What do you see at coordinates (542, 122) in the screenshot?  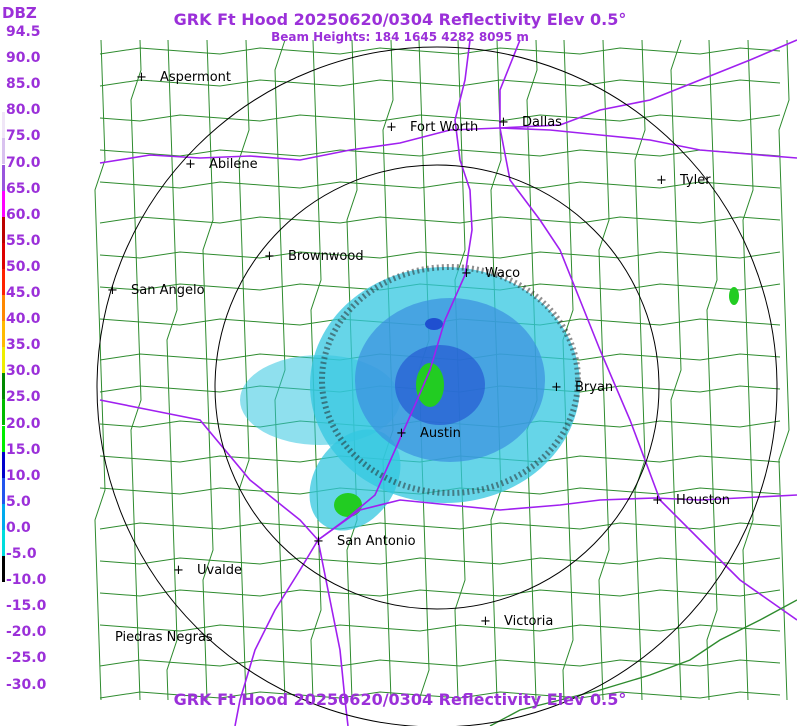 I see `city-label: Dallas` at bounding box center [542, 122].